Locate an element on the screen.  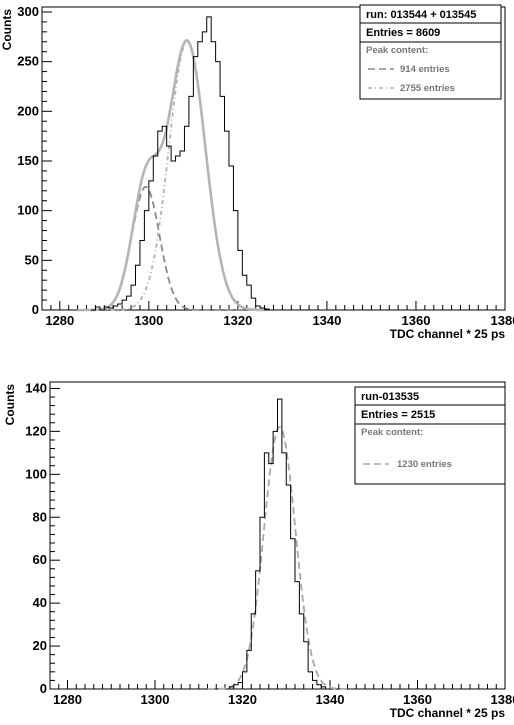
stats-title: run-013535 is located at coordinates (390, 397).